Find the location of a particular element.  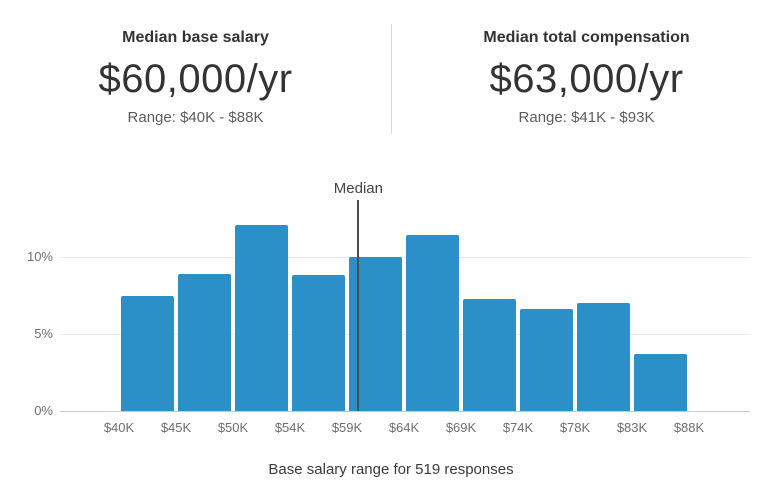

x-axis-label: $64K is located at coordinates (404, 427).